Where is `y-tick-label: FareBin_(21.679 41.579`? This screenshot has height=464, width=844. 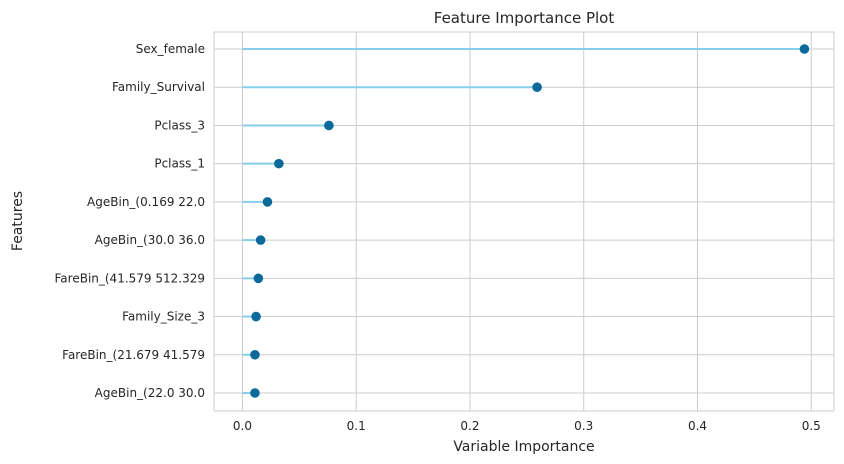 y-tick-label: FareBin_(21.679 41.579 is located at coordinates (133, 355).